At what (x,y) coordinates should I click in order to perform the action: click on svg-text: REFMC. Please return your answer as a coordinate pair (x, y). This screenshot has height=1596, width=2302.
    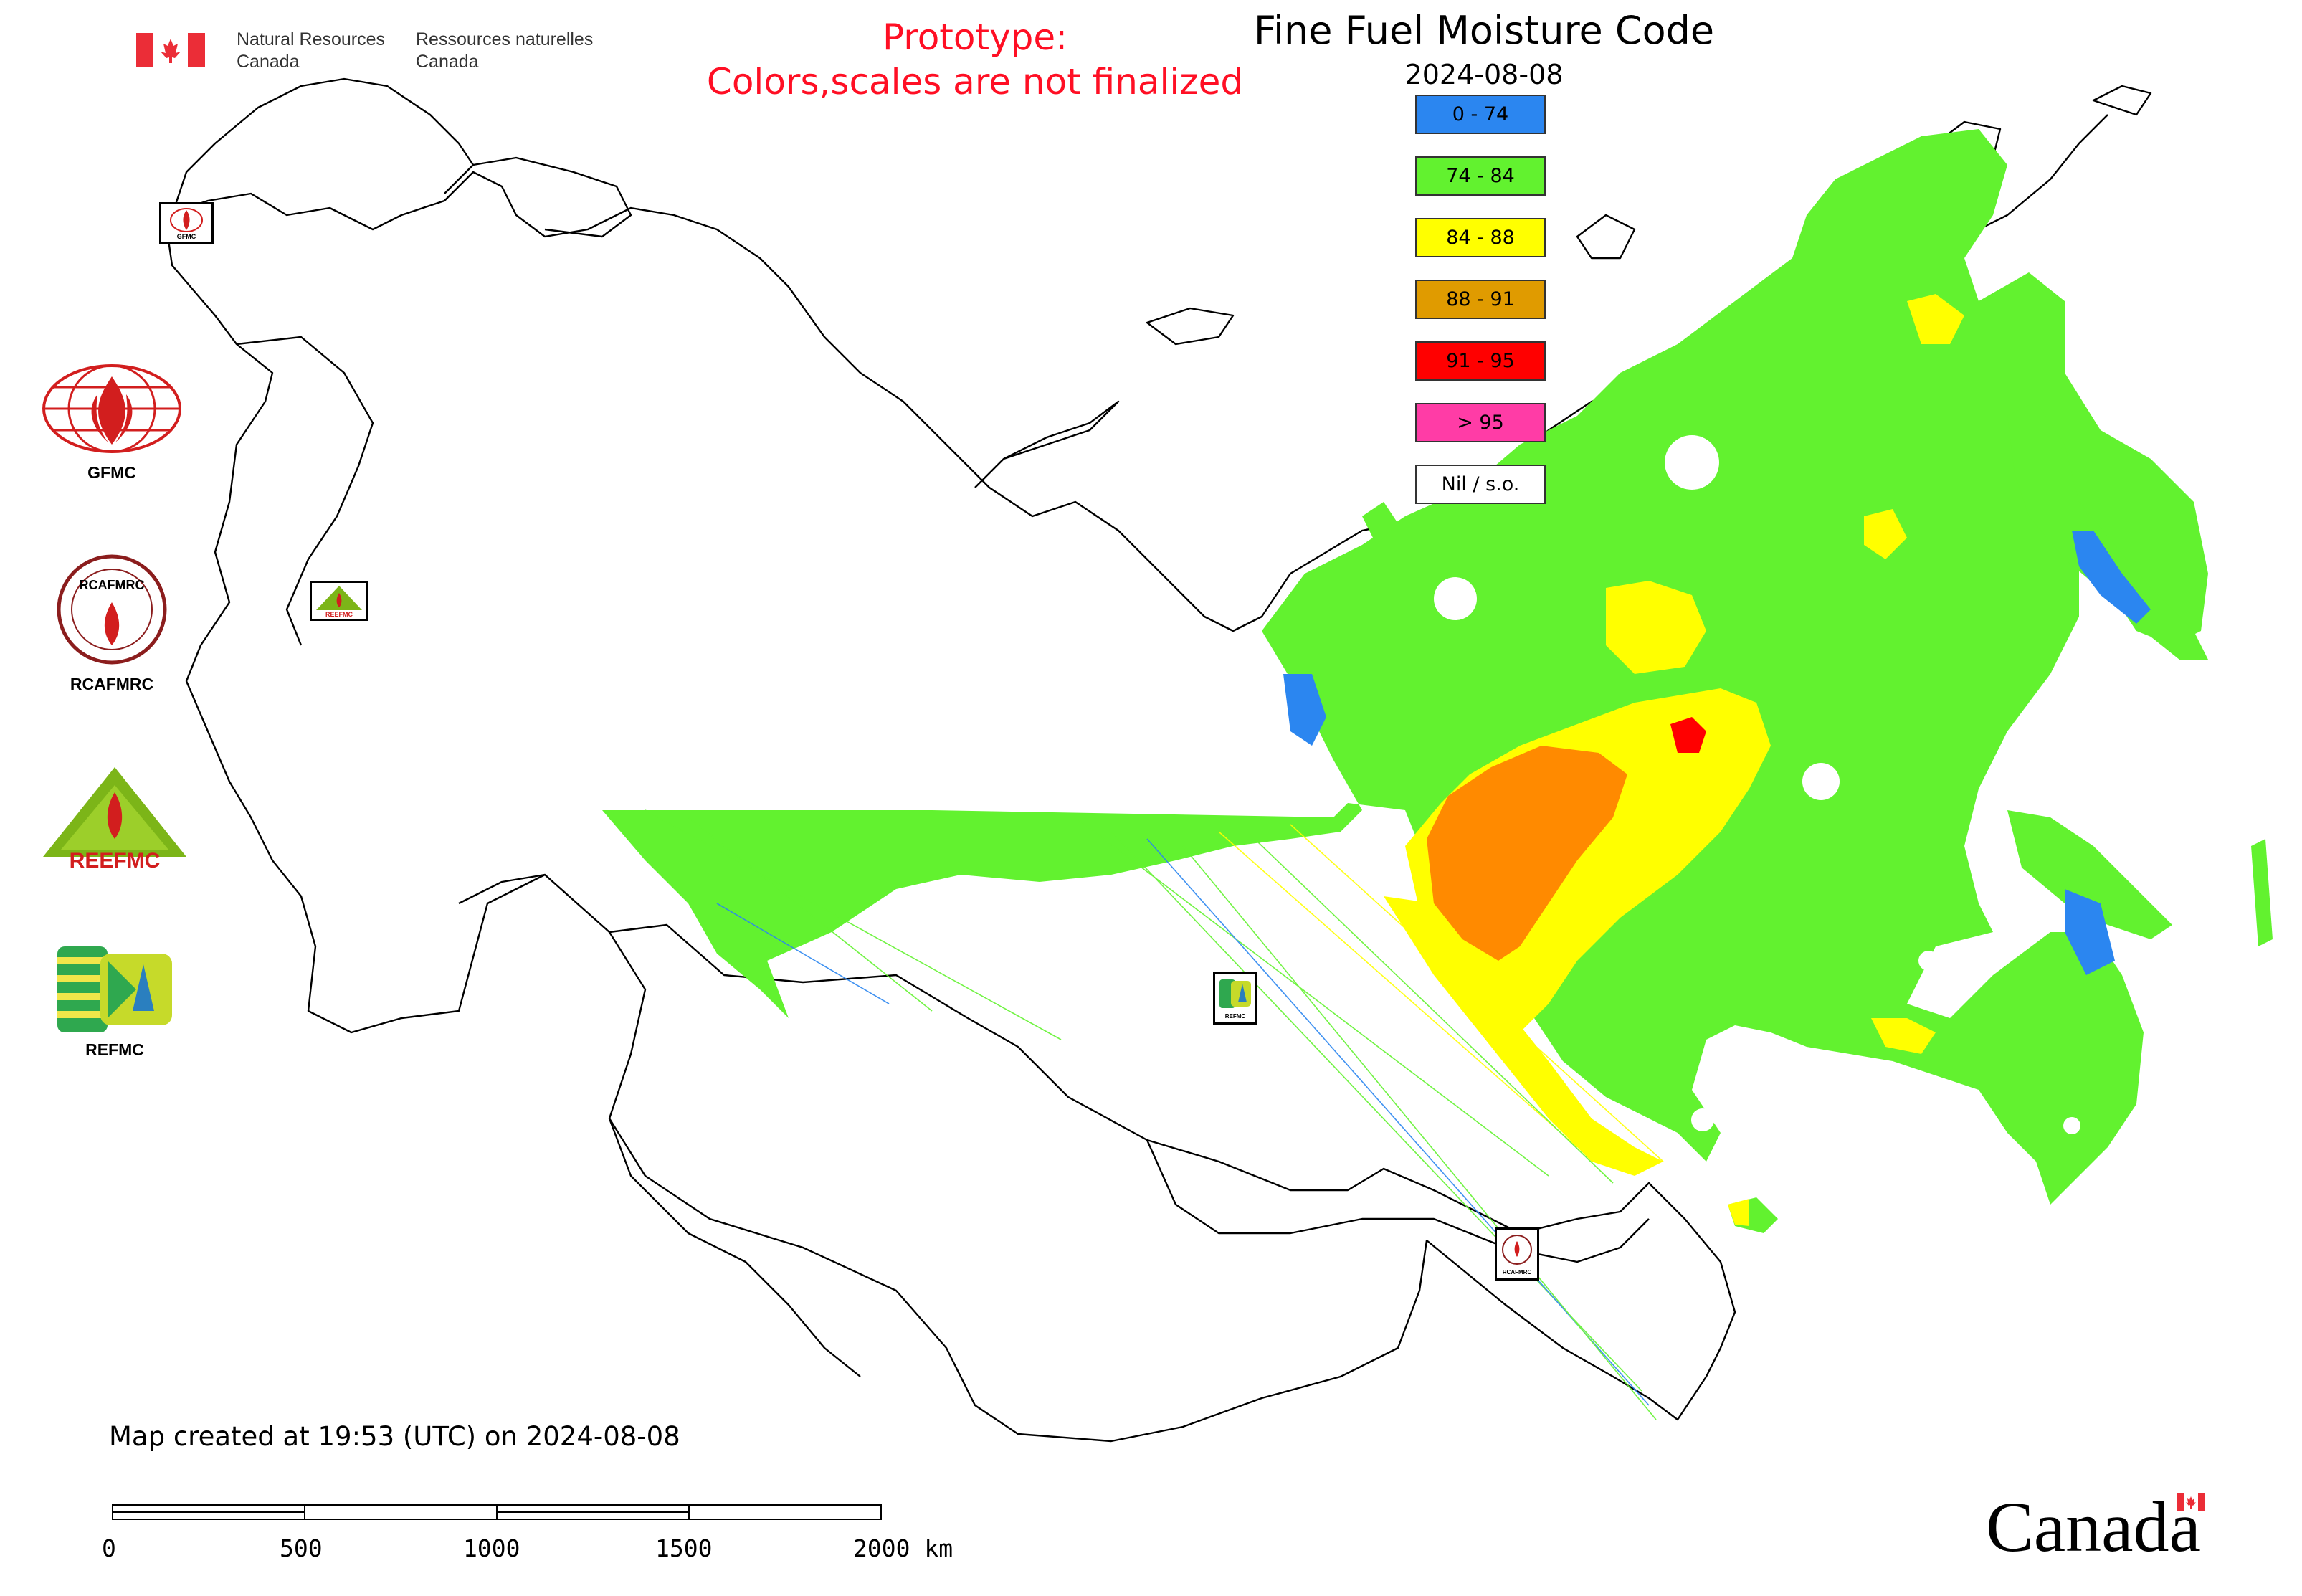
    Looking at the image, I should click on (1235, 1016).